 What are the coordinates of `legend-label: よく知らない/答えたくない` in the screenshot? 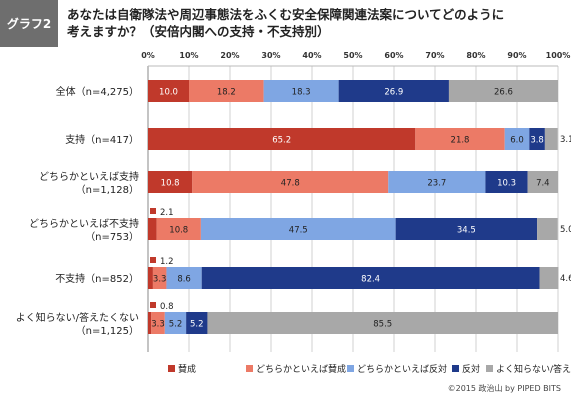 It's located at (533, 369).